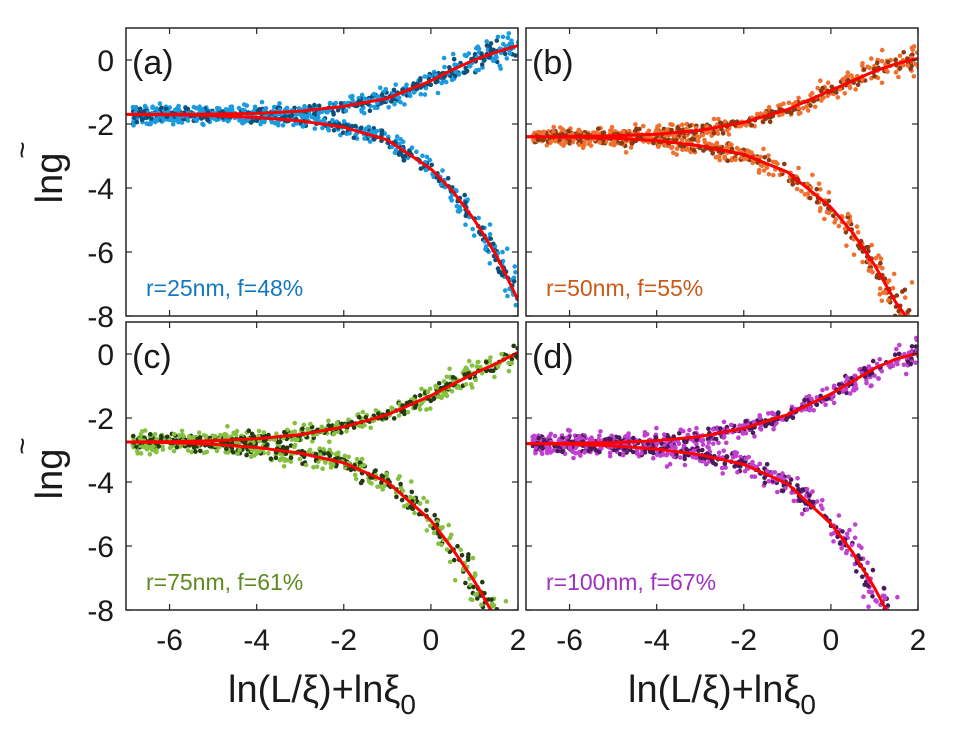 This screenshot has height=736, width=976. Describe the element at coordinates (105, 355) in the screenshot. I see `y-tick-label: 0` at that location.